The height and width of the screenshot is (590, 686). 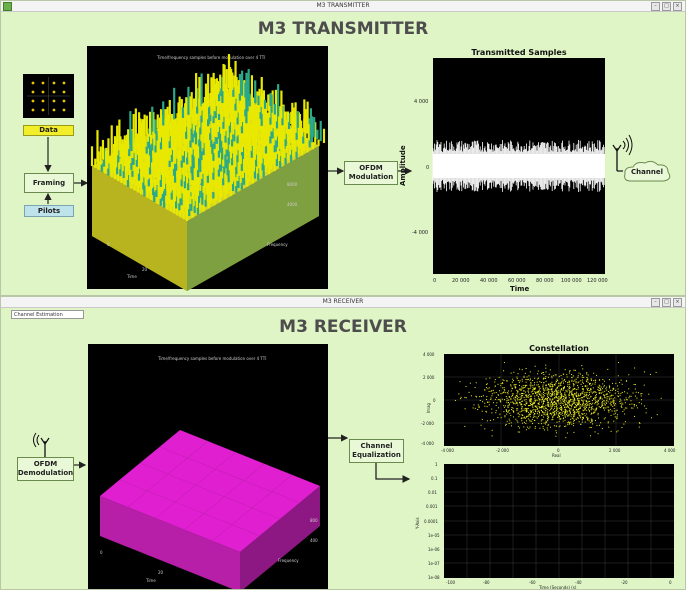 What do you see at coordinates (427, 423) in the screenshot?
I see `y-tick: -2 000` at bounding box center [427, 423].